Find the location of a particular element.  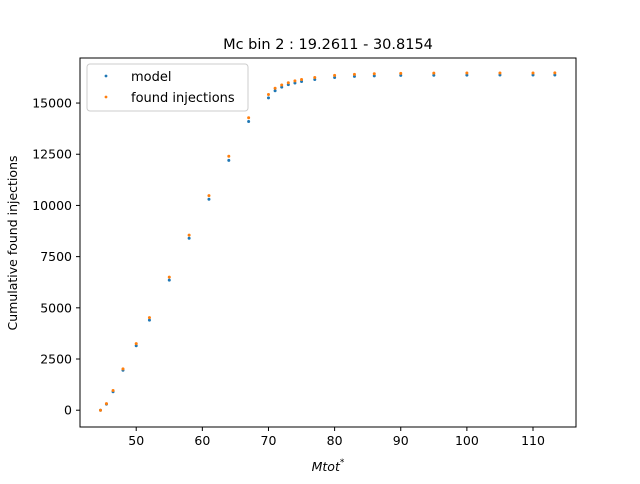

x-axis-label: Mtot* is located at coordinates (328, 466).